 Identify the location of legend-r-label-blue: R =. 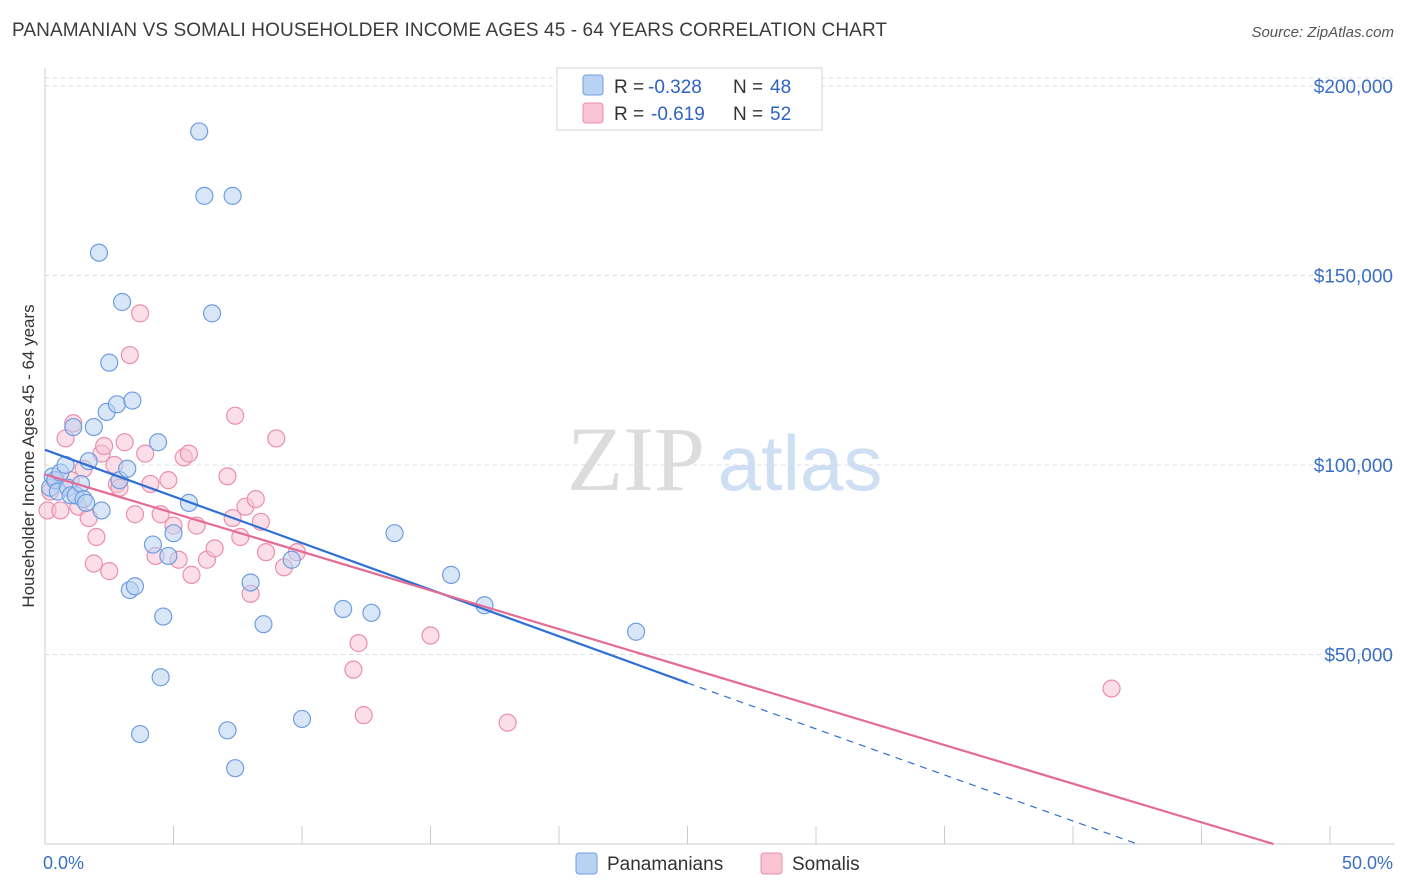
(629, 87).